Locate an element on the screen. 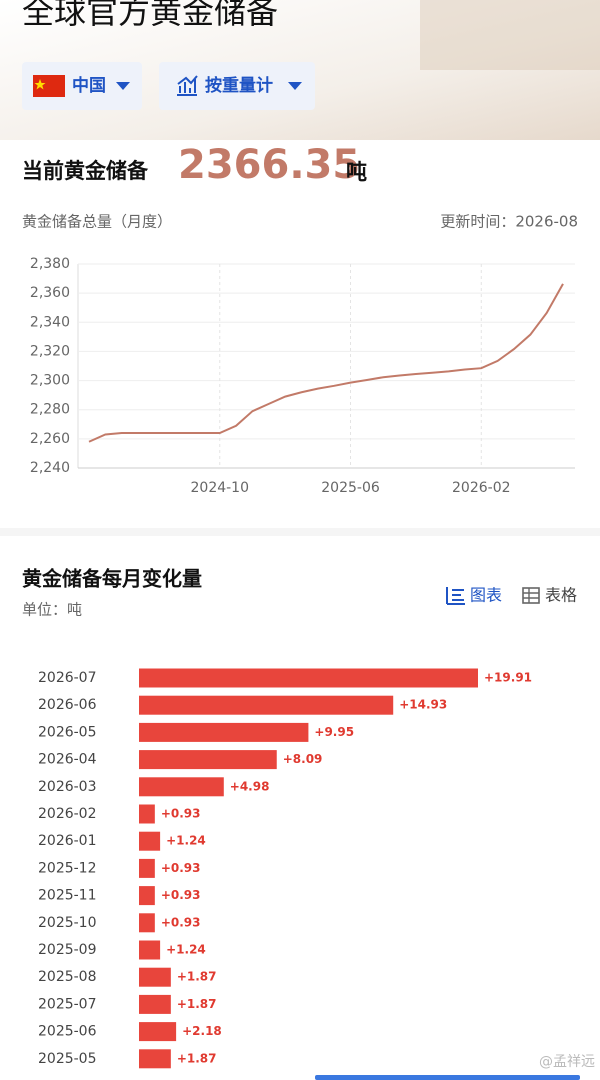 This screenshot has width=600, height=1080. y-tick-label: 2,340 is located at coordinates (50, 322).